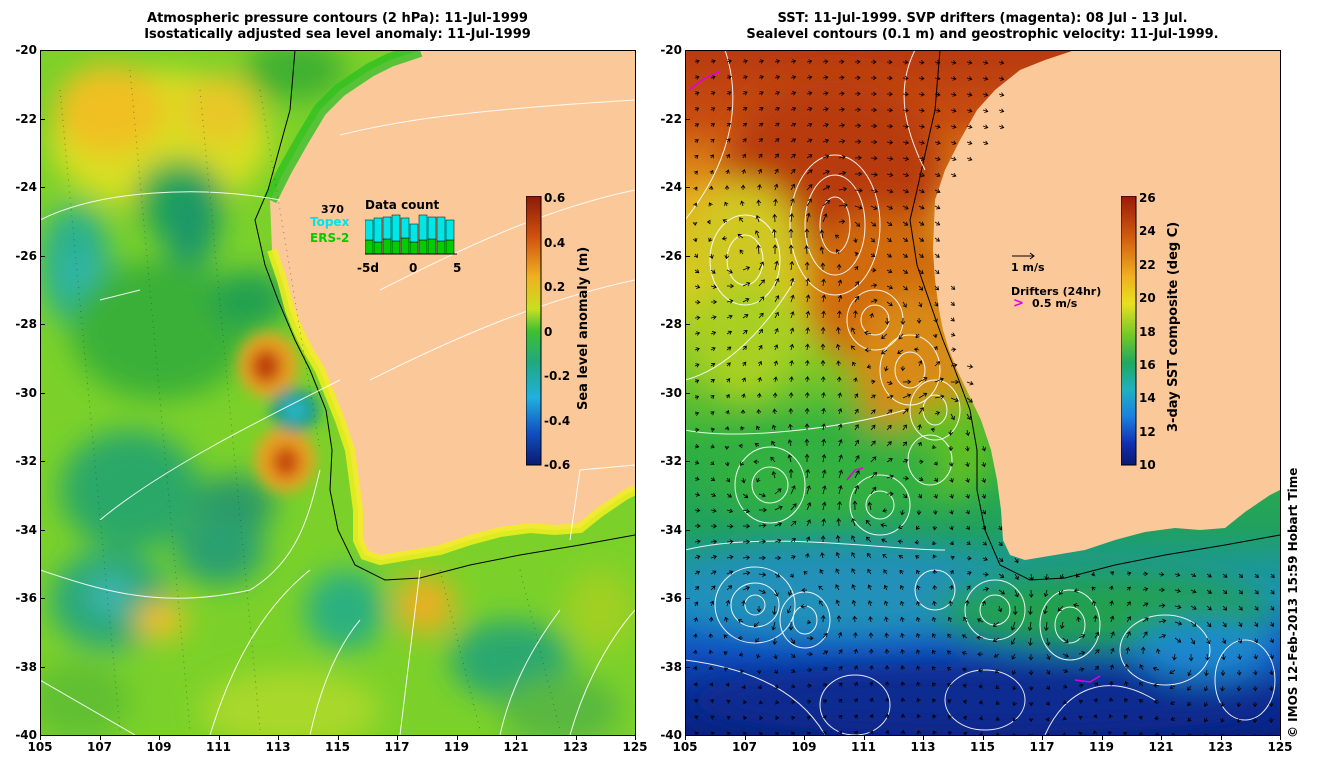 Image resolution: width=1320 pixels, height=780 pixels. Describe the element at coordinates (99, 747) in the screenshot. I see `lon-tick-label: 107` at that location.